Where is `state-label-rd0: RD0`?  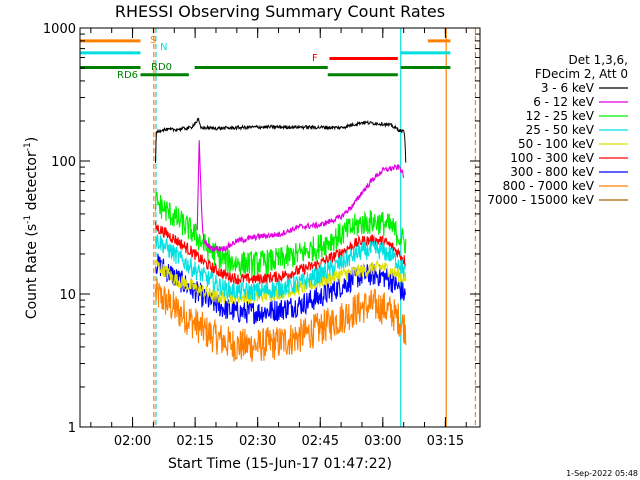
state-label-rd0: RD0 is located at coordinates (161, 67).